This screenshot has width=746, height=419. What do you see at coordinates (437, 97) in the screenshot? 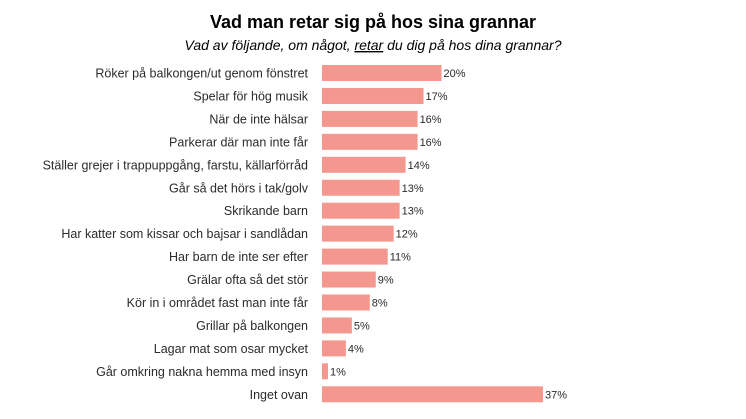
I see `value-label: 17%` at bounding box center [437, 97].